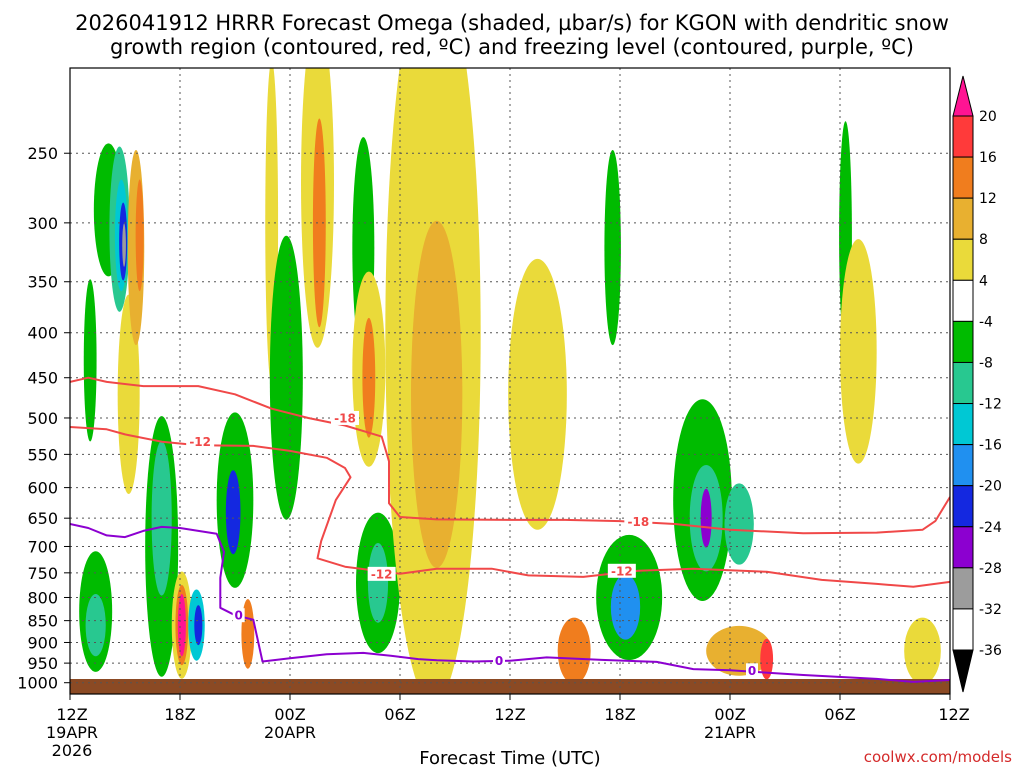  Describe the element at coordinates (729, 714) in the screenshot. I see `x-tick-label-6: 00Z` at that location.